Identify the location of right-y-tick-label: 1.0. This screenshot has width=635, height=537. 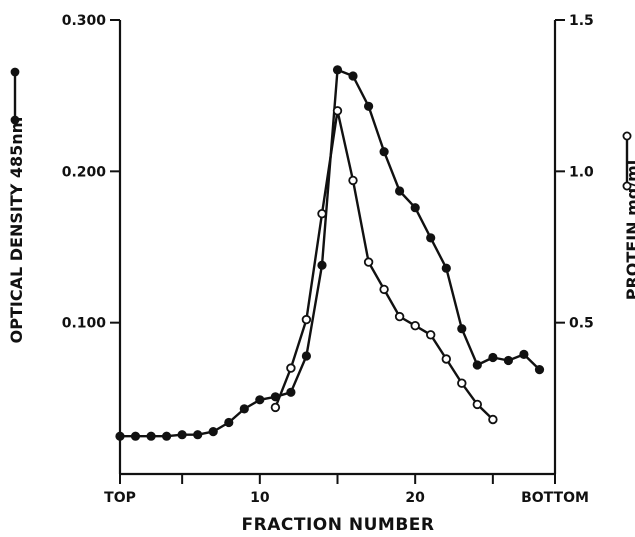
(581, 172).